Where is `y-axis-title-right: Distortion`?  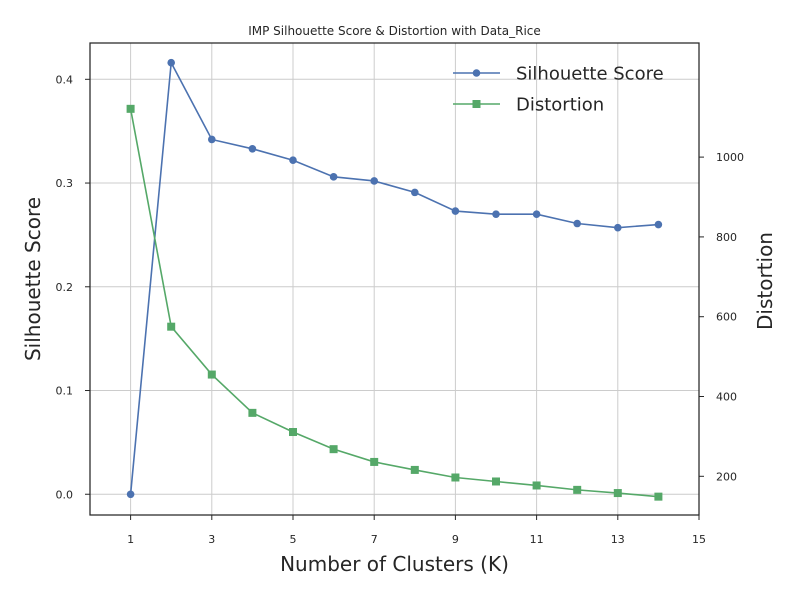
y-axis-title-right: Distortion is located at coordinates (765, 281).